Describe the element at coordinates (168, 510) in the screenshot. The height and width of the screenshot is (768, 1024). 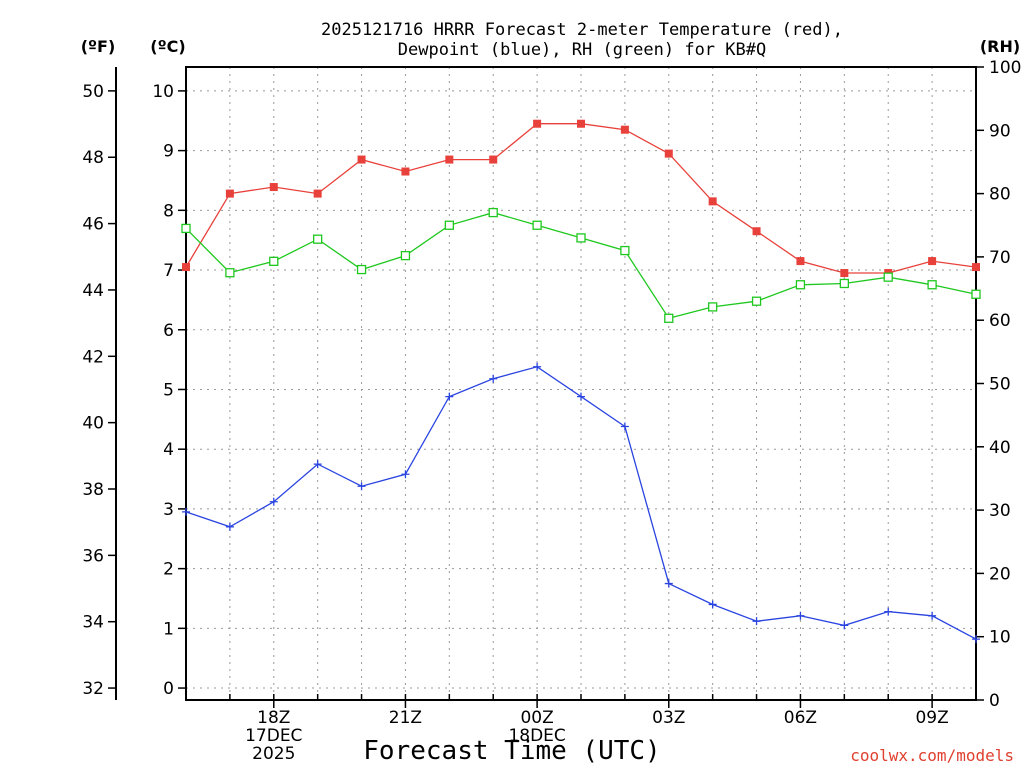
I see `celsius-tick-label: 3` at that location.